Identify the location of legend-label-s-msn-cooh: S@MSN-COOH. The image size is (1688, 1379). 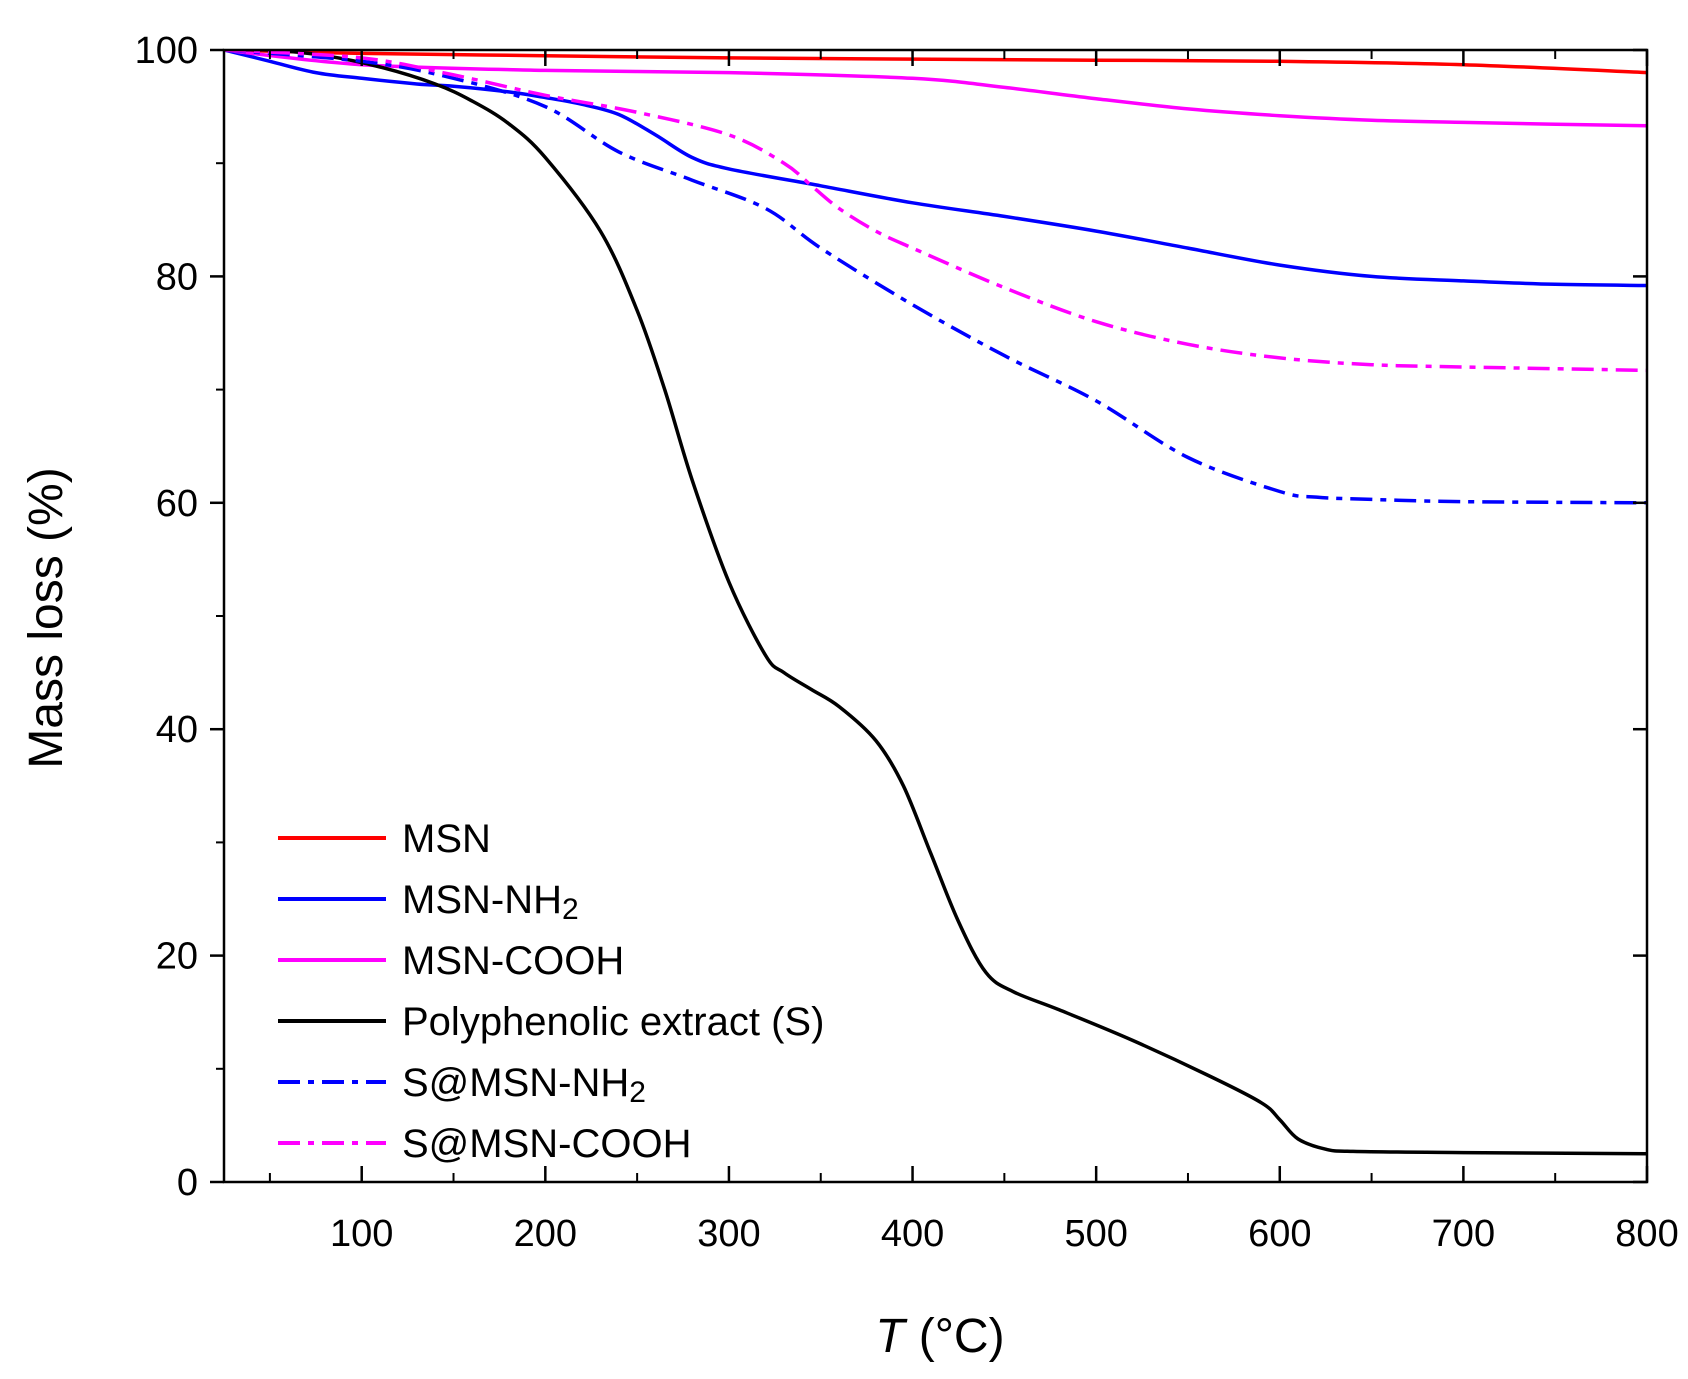
(547, 1144).